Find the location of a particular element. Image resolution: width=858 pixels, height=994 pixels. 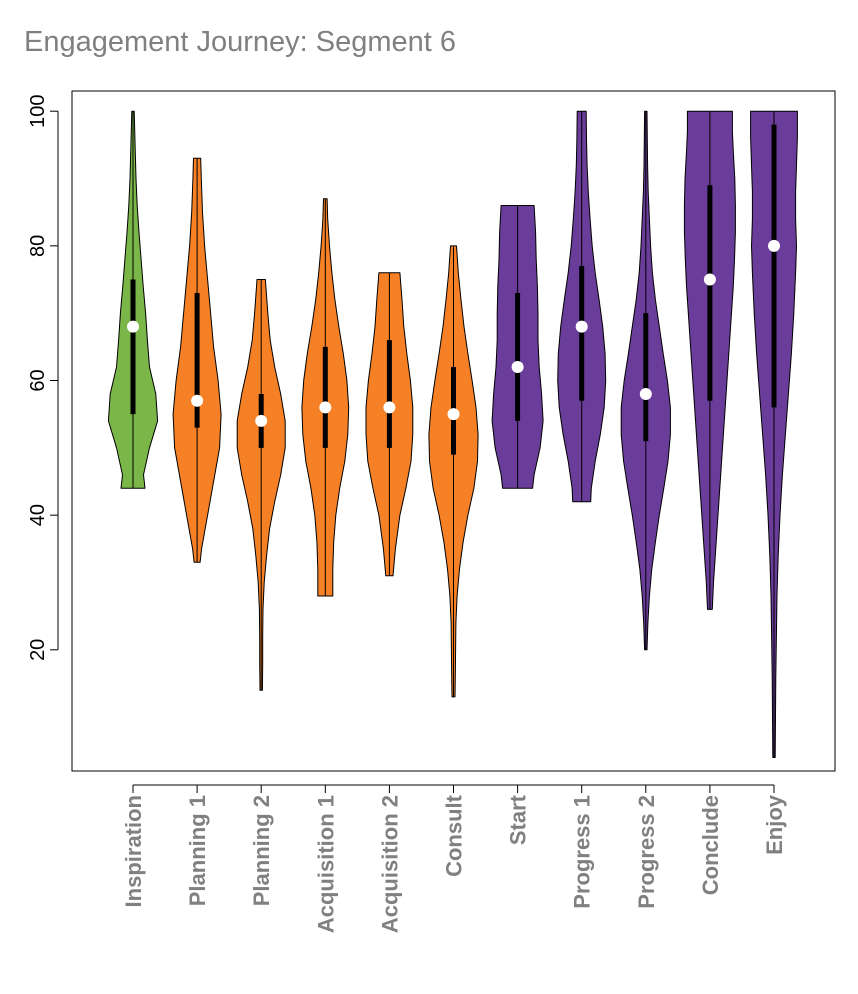

x-category-label: Progress 1 is located at coordinates (582, 852).